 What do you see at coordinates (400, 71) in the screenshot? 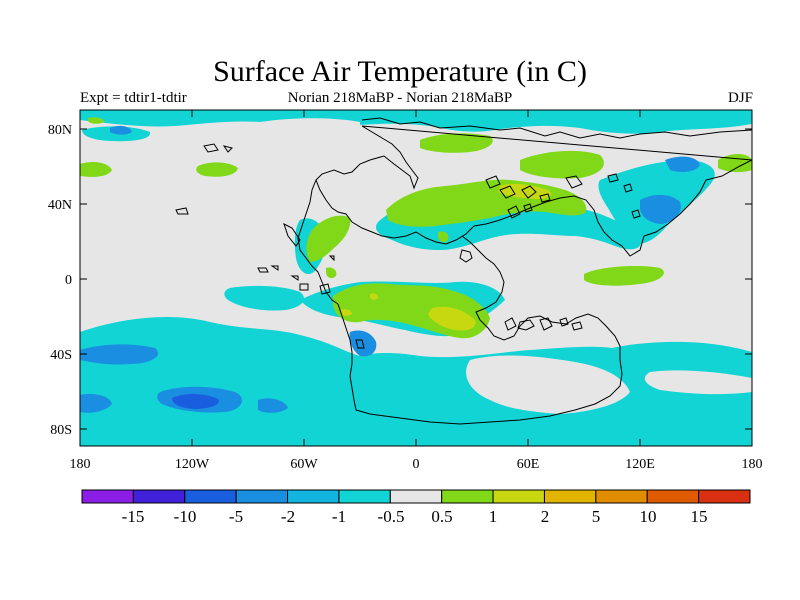
I see `map-title: Surface Air Temperature (in C)` at bounding box center [400, 71].